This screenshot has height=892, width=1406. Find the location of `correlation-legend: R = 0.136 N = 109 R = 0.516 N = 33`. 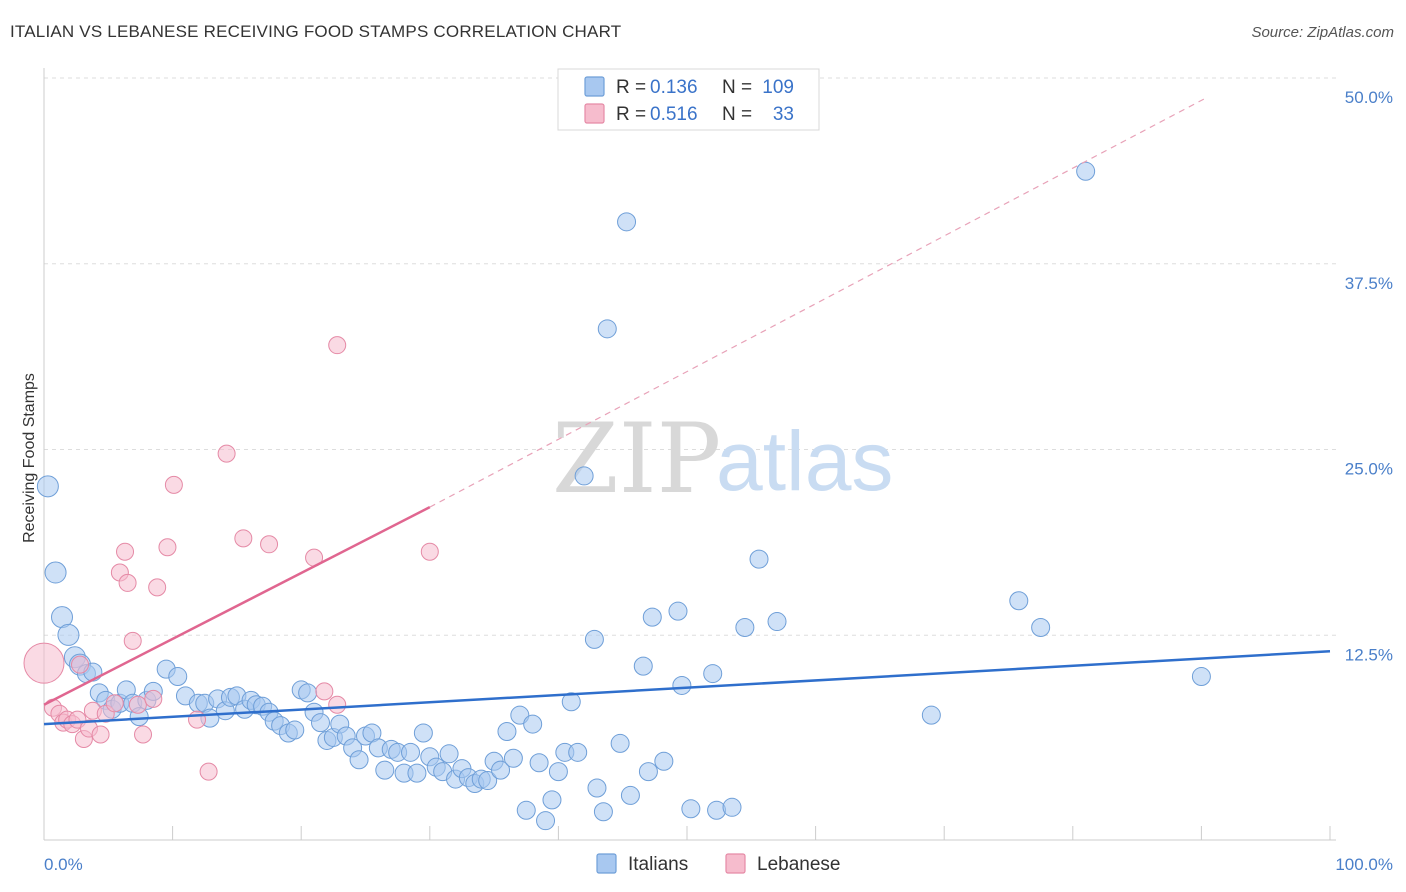

correlation-legend: R = 0.136 N = 109 R = 0.516 N = 33 is located at coordinates (688, 99).